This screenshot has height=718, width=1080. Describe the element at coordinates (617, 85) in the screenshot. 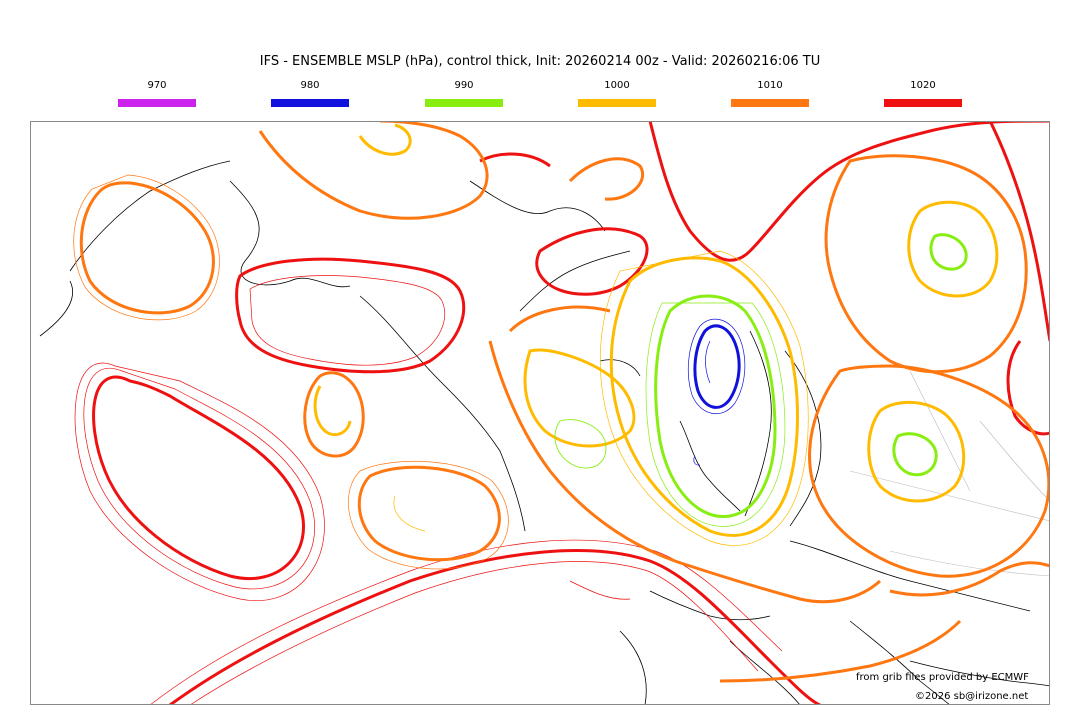

I see `legend-label: 1000` at that location.